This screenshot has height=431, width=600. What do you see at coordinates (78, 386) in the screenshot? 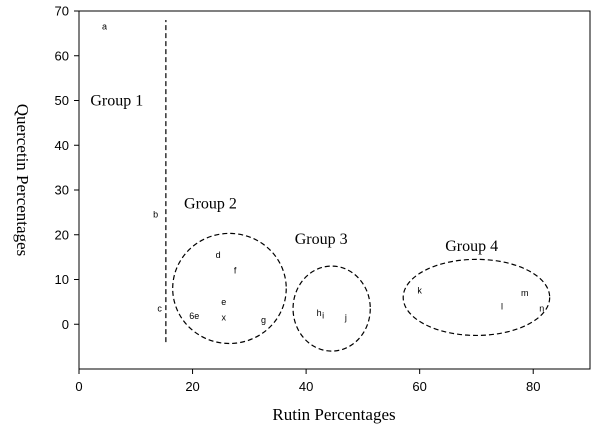
I see `x-tick-label: 0` at bounding box center [78, 386].